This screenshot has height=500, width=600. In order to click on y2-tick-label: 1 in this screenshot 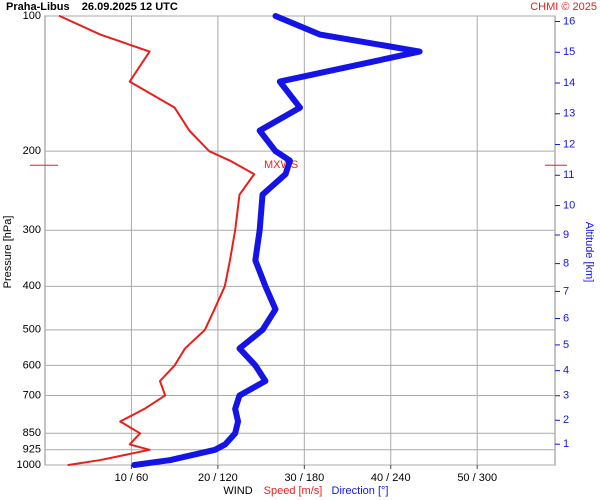, I will do `click(566, 444)`.